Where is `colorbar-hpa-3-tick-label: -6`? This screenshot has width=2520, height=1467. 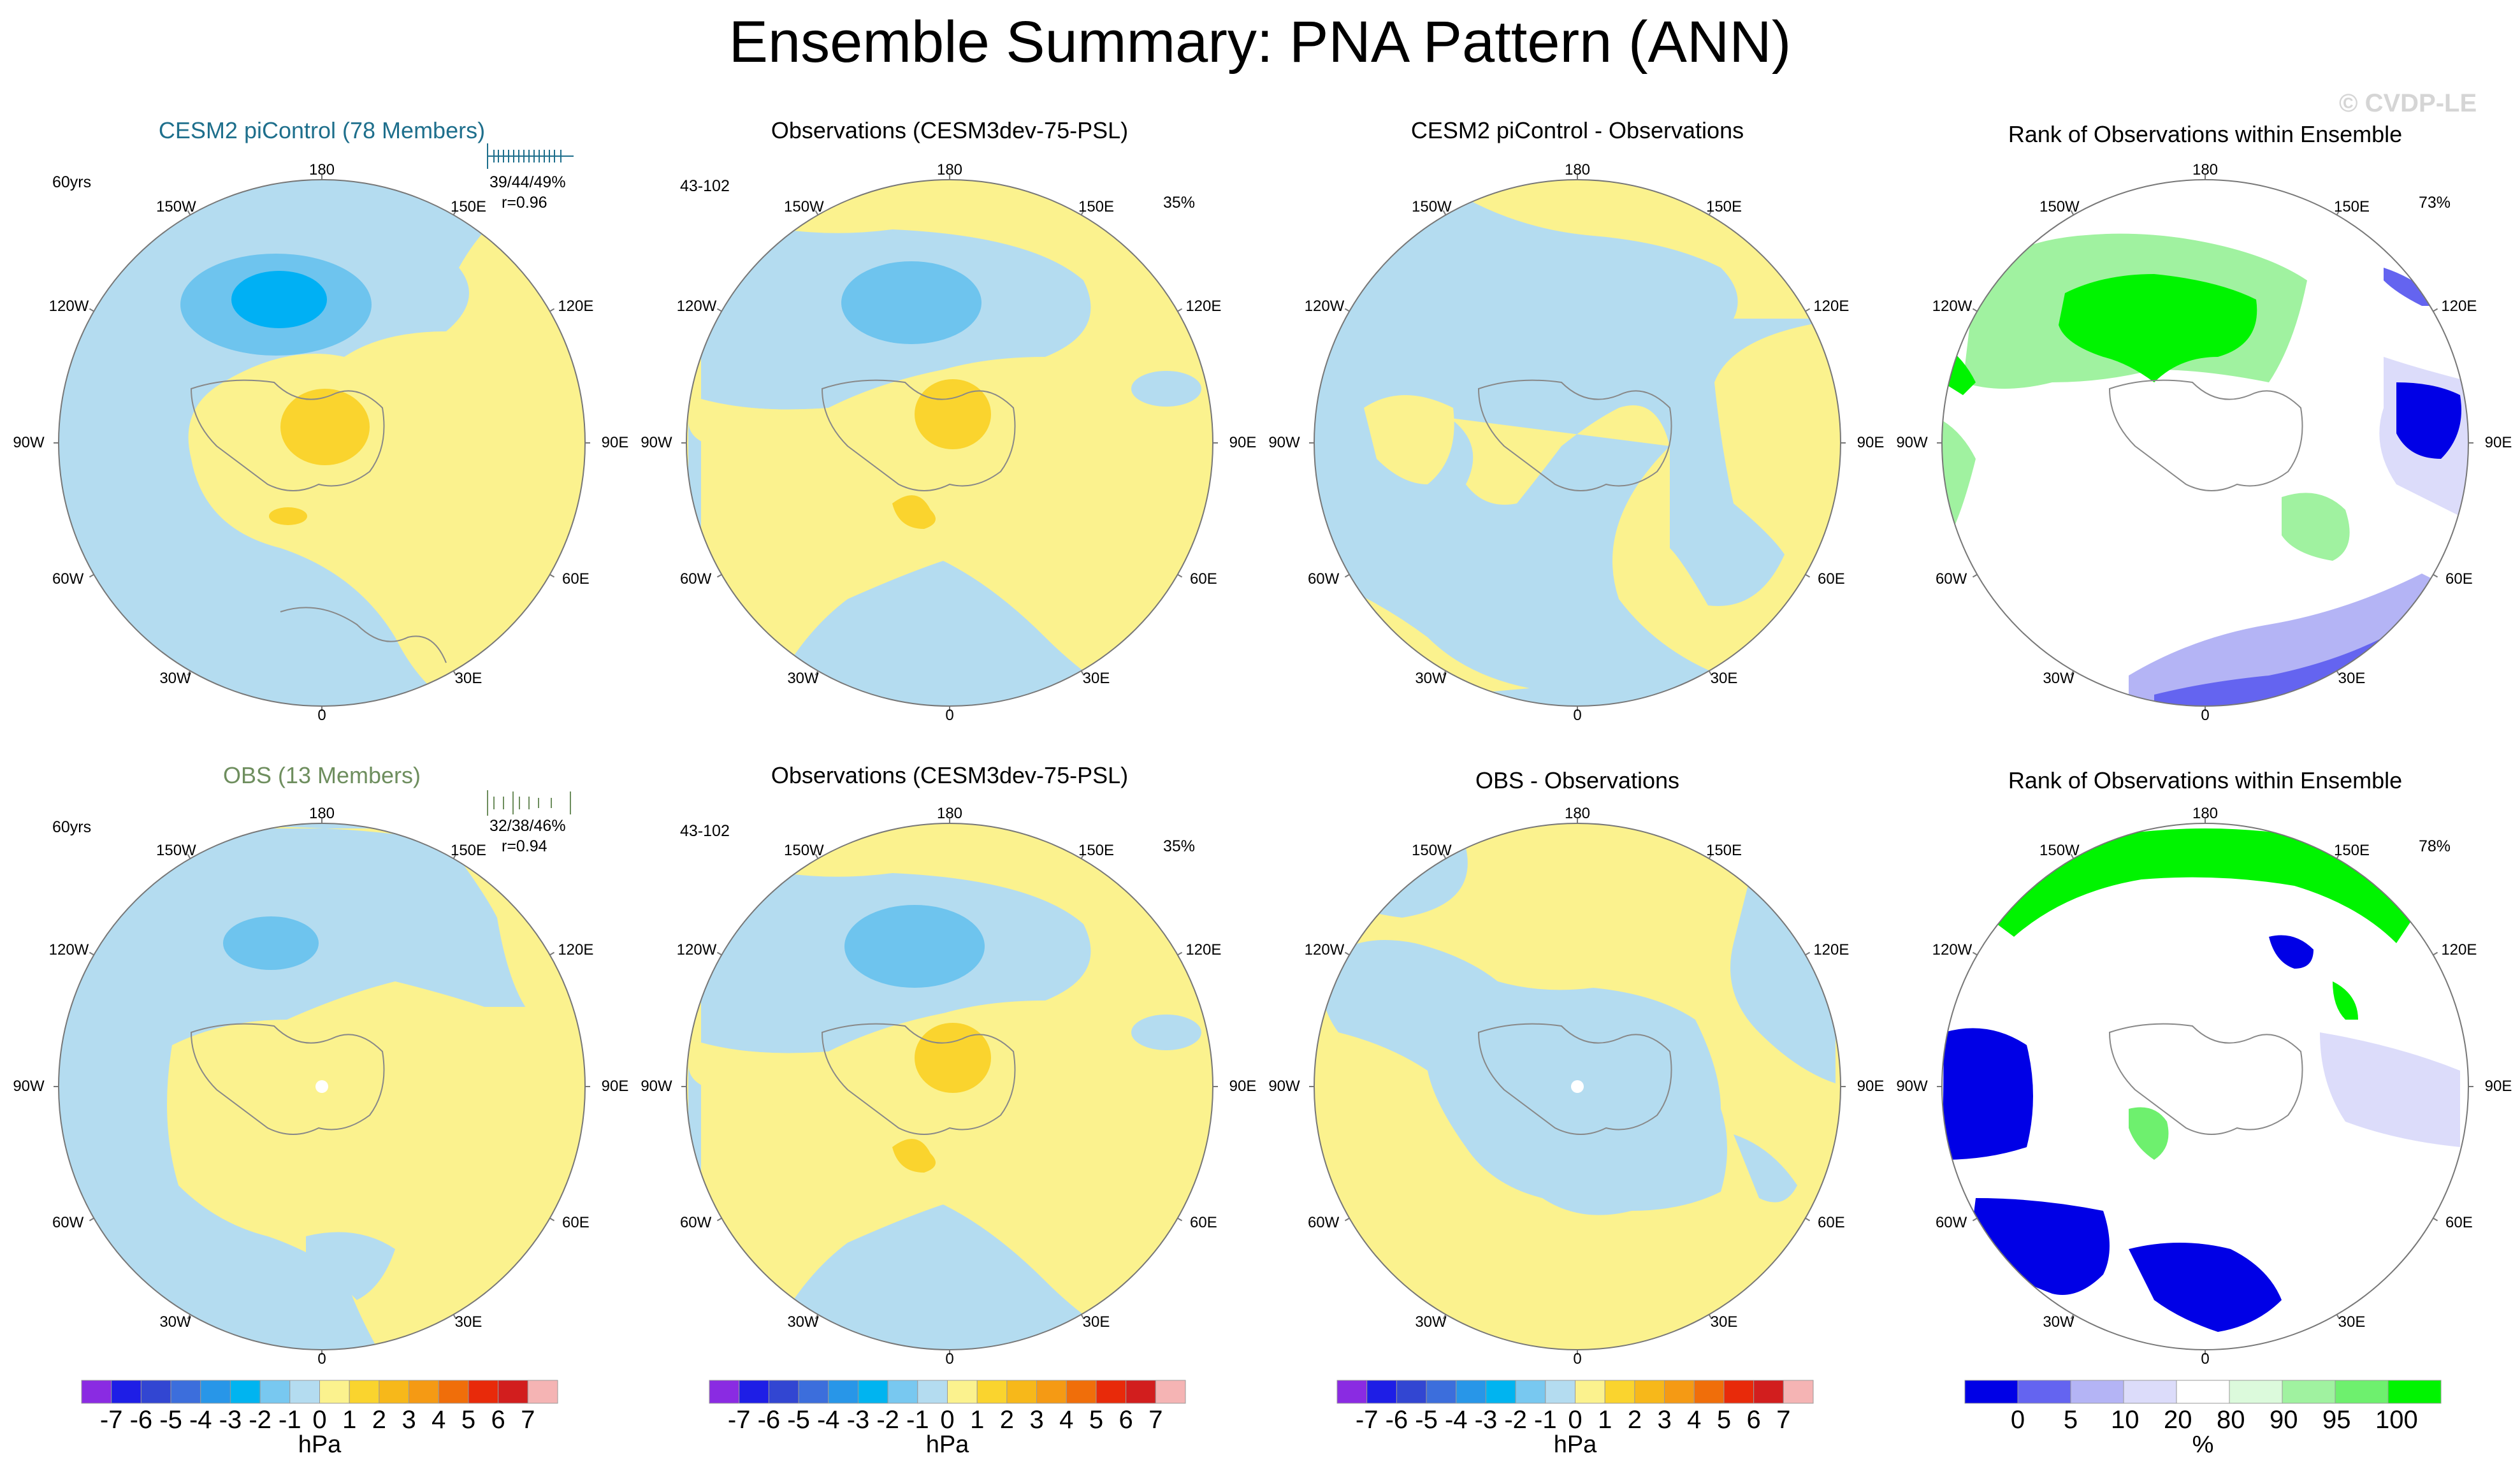
colorbar-hpa-3-tick-label: -6 is located at coordinates (1396, 1420).